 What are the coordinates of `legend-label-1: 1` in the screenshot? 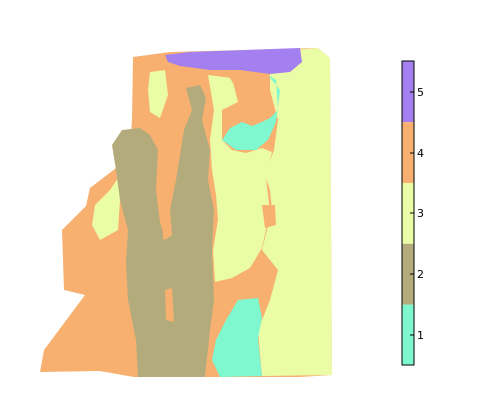 It's located at (420, 335).